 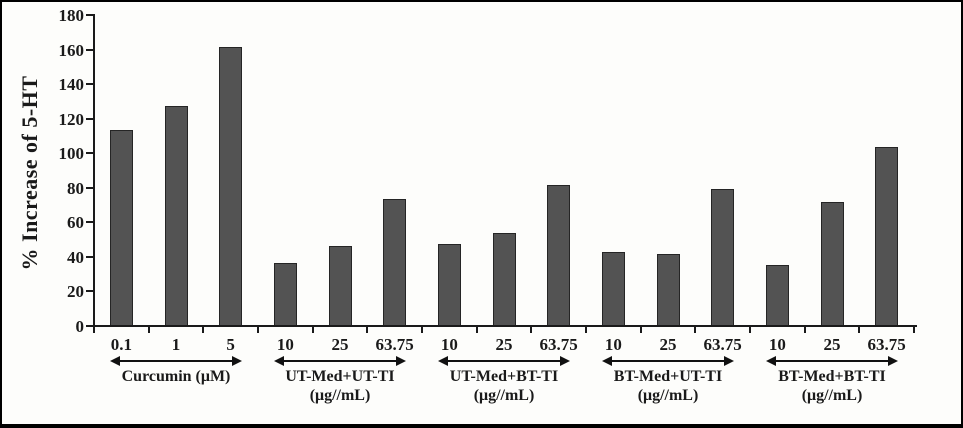 I want to click on x-axis-line, so click(x=505, y=326).